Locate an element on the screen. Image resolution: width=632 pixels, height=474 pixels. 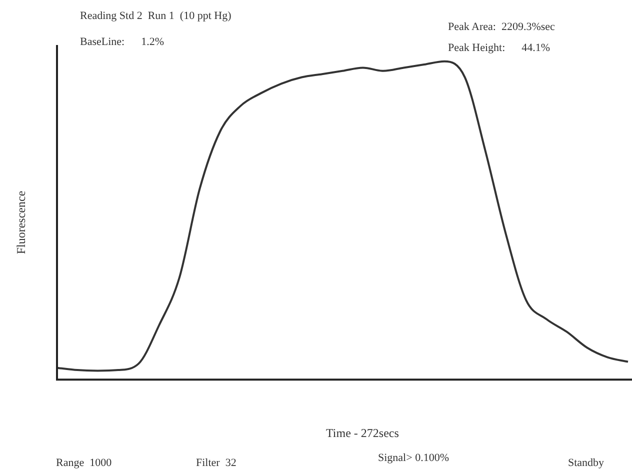
text: Standby is located at coordinates (586, 463).